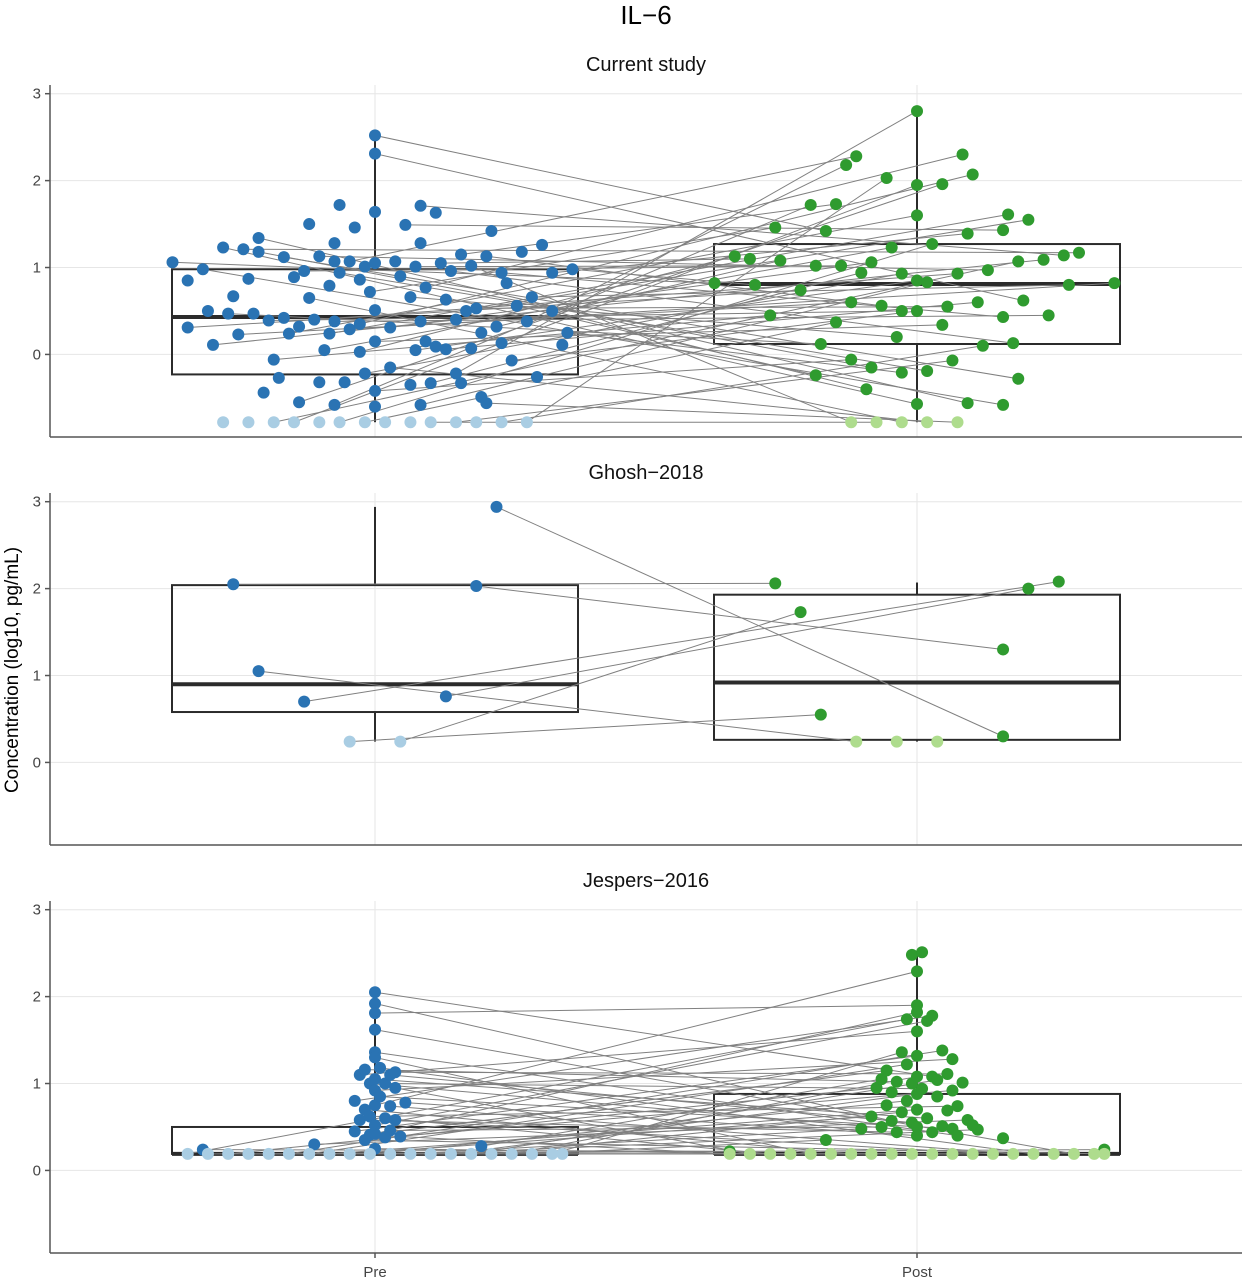 The width and height of the screenshot is (1244, 1280). Describe the element at coordinates (917, 667) in the screenshot. I see `box-post` at that location.